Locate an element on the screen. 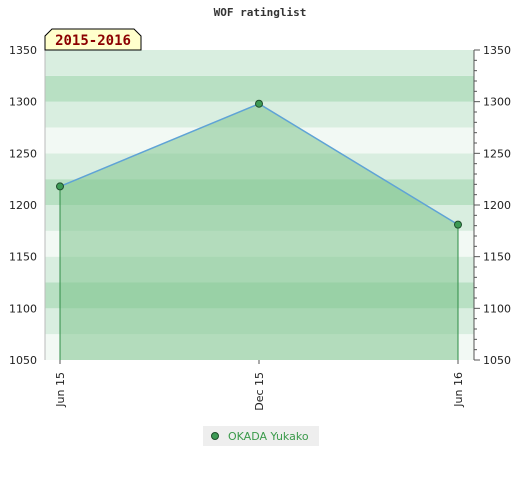  period-box-shape is located at coordinates (93, 39).